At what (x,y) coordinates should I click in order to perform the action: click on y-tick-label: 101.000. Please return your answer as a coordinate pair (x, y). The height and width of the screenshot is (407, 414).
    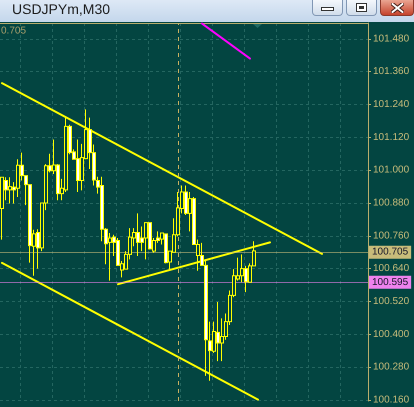
    Looking at the image, I should click on (391, 170).